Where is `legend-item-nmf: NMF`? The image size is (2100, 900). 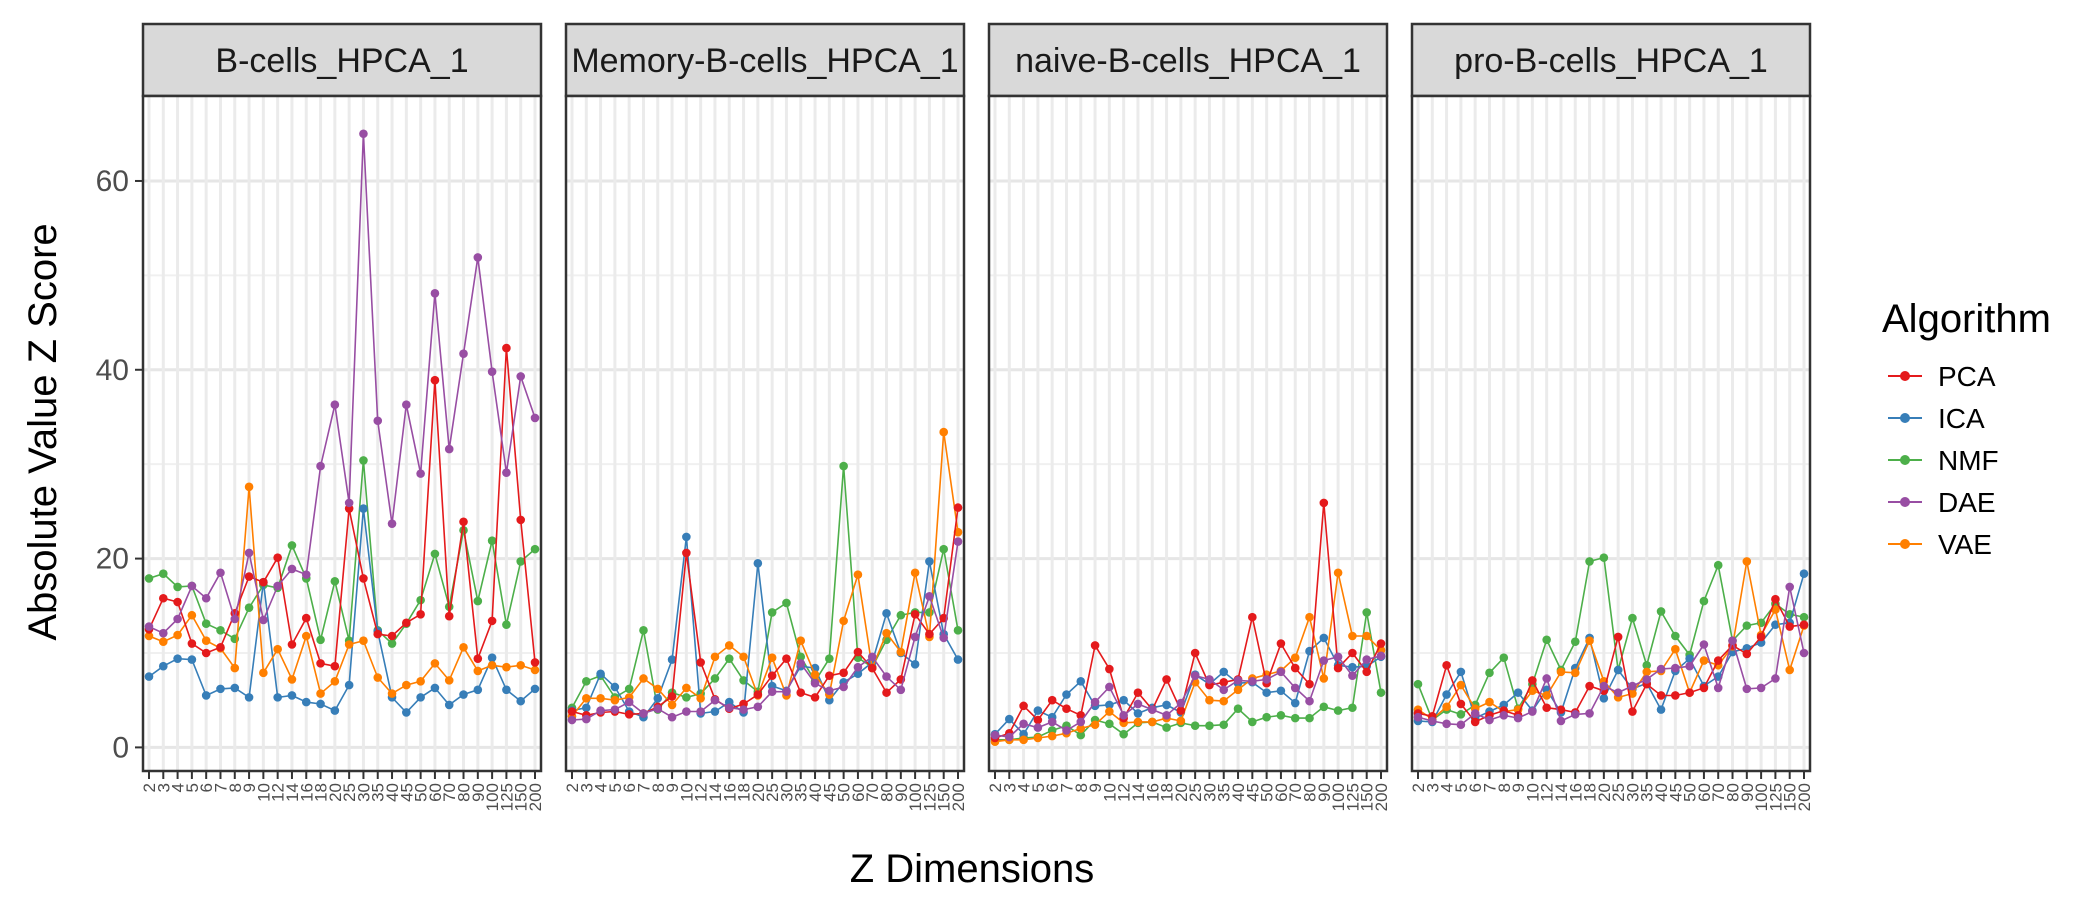
legend-item-nmf: NMF is located at coordinates (1943, 460).